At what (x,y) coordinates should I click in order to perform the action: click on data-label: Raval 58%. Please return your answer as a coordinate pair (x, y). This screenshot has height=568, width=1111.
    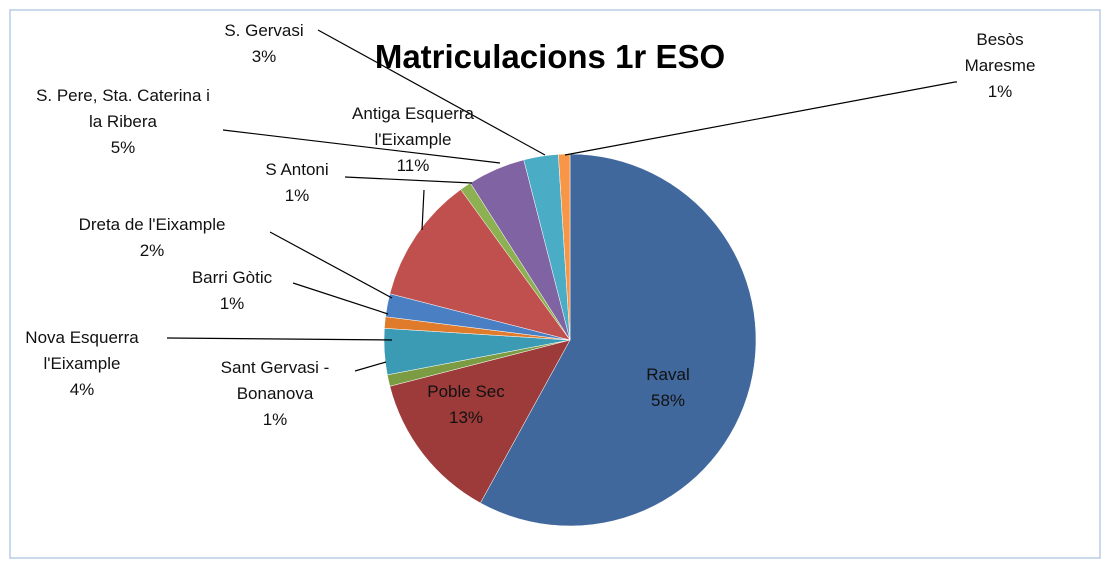
    Looking at the image, I should click on (668, 388).